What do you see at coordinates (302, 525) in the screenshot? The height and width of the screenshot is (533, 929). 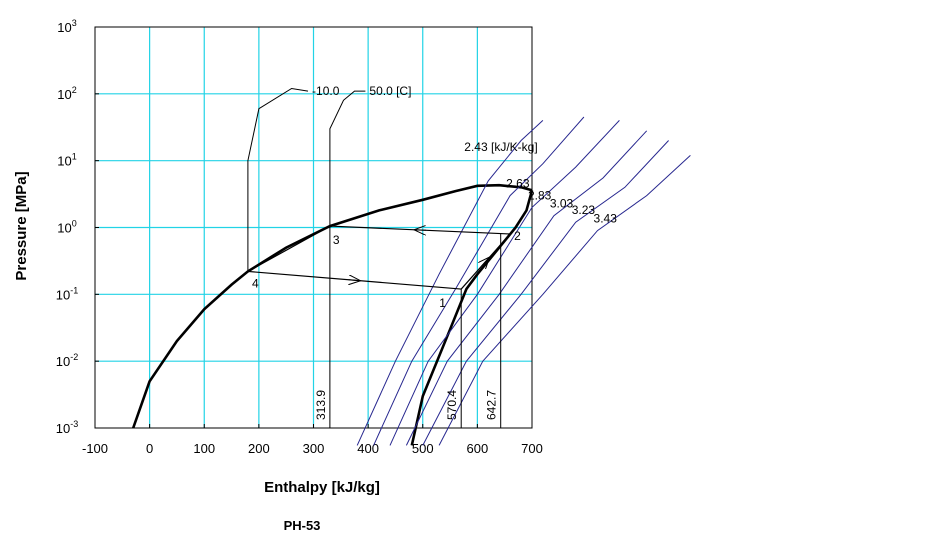 I see `chart-caption: PH-53` at bounding box center [302, 525].